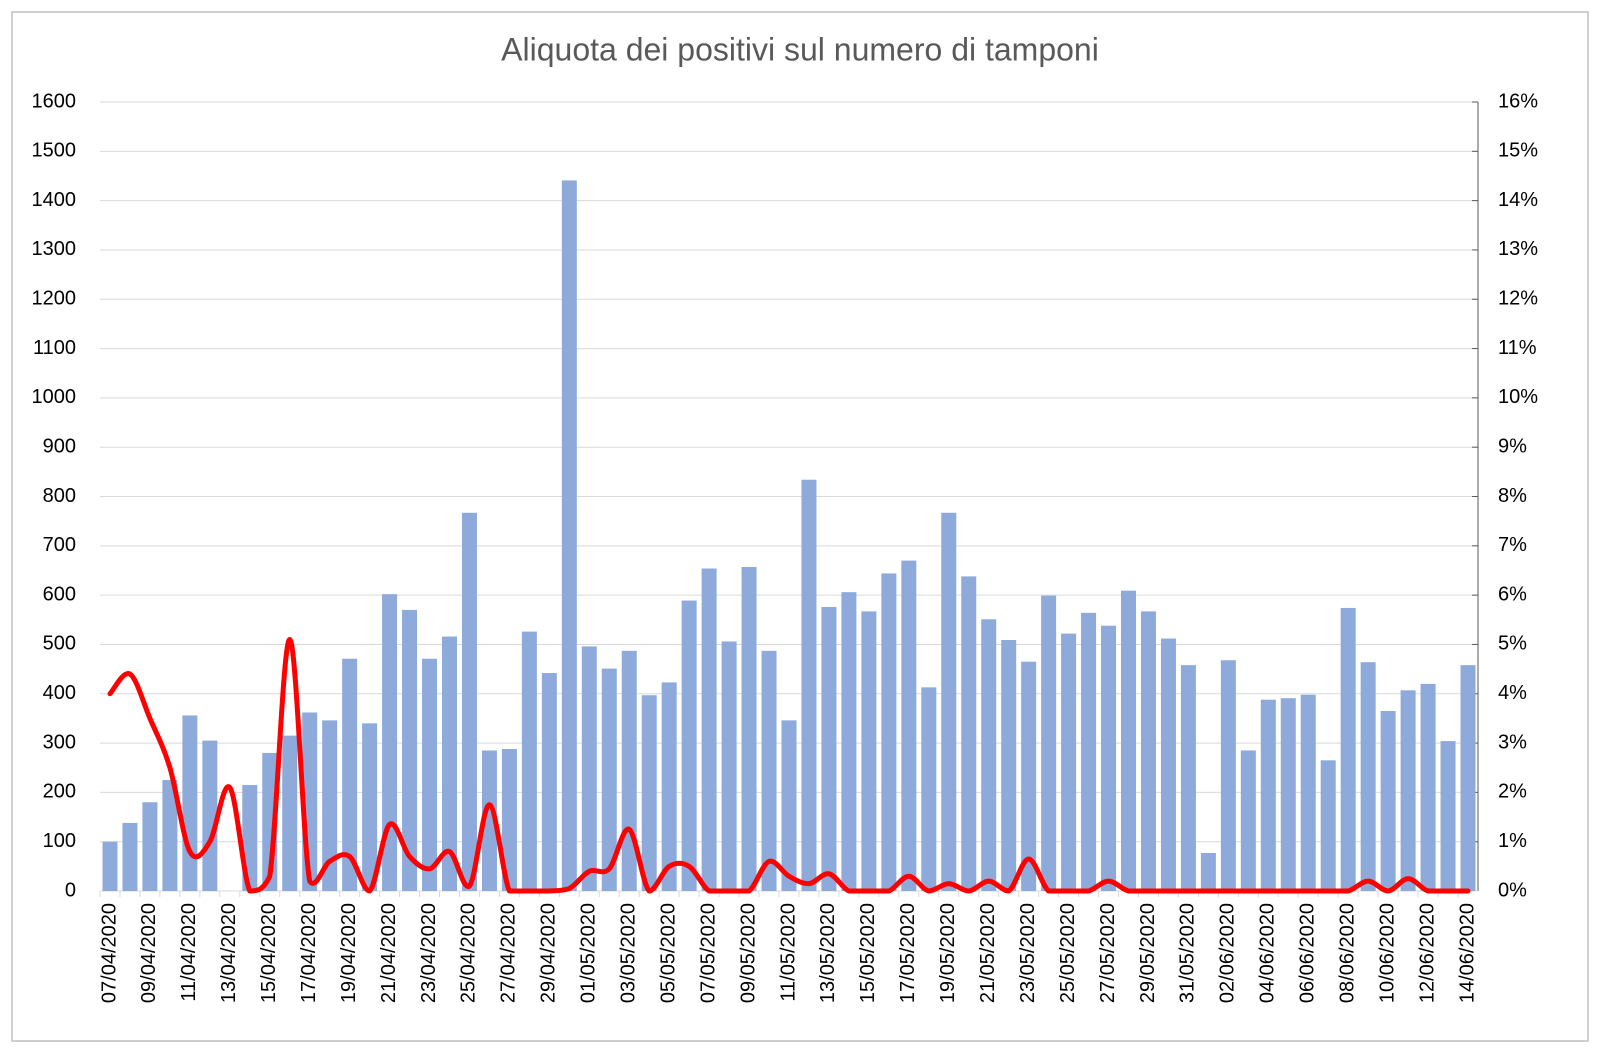  Describe the element at coordinates (59, 742) in the screenshot. I see `y-tick-label: 300` at that location.